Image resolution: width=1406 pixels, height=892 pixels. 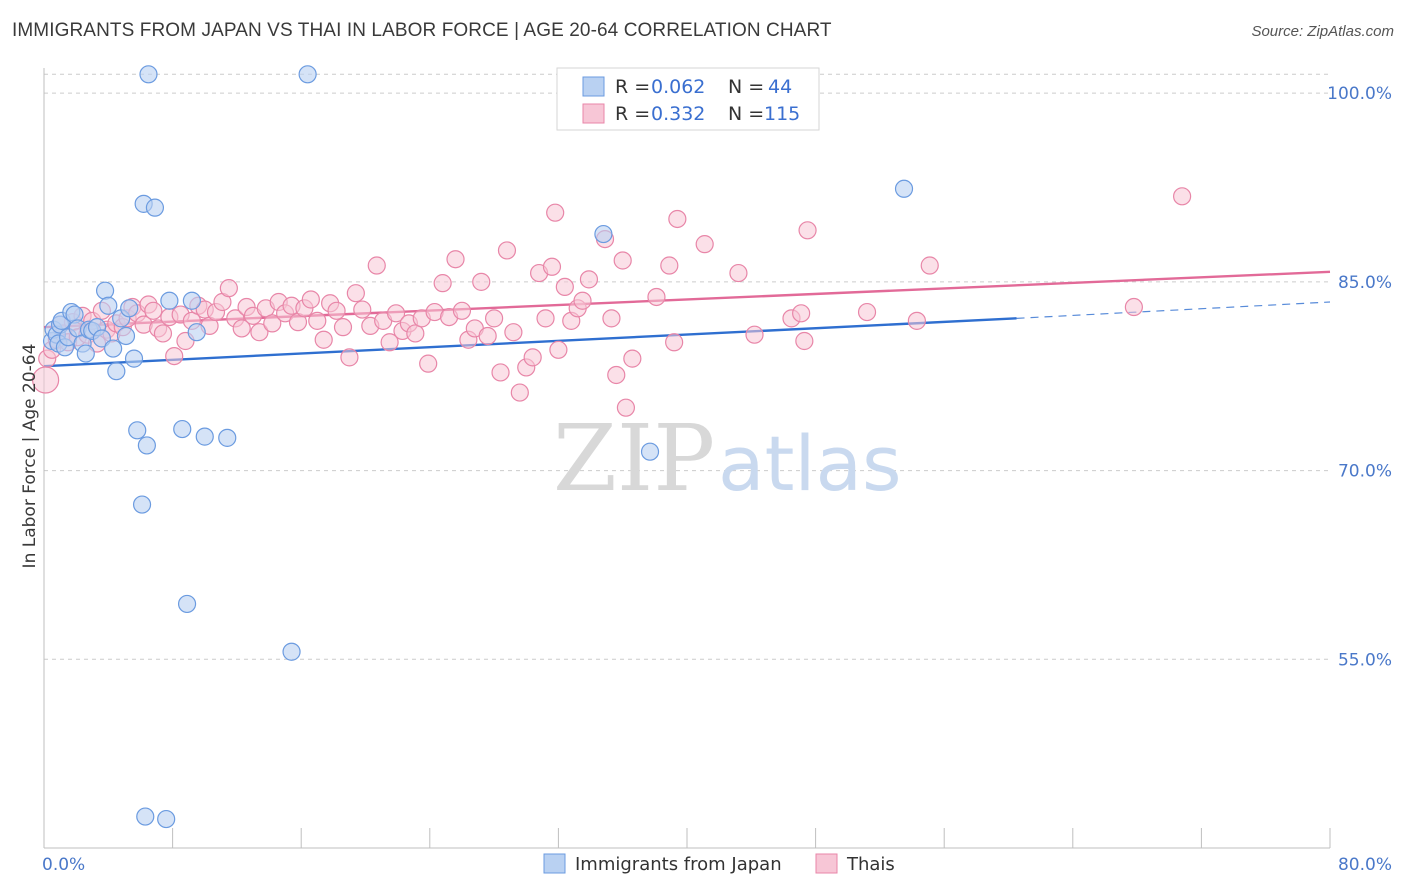 What do you see at coordinates (1173, 310) in the screenshot?
I see `trend-line-japan-extension` at bounding box center [1173, 310].